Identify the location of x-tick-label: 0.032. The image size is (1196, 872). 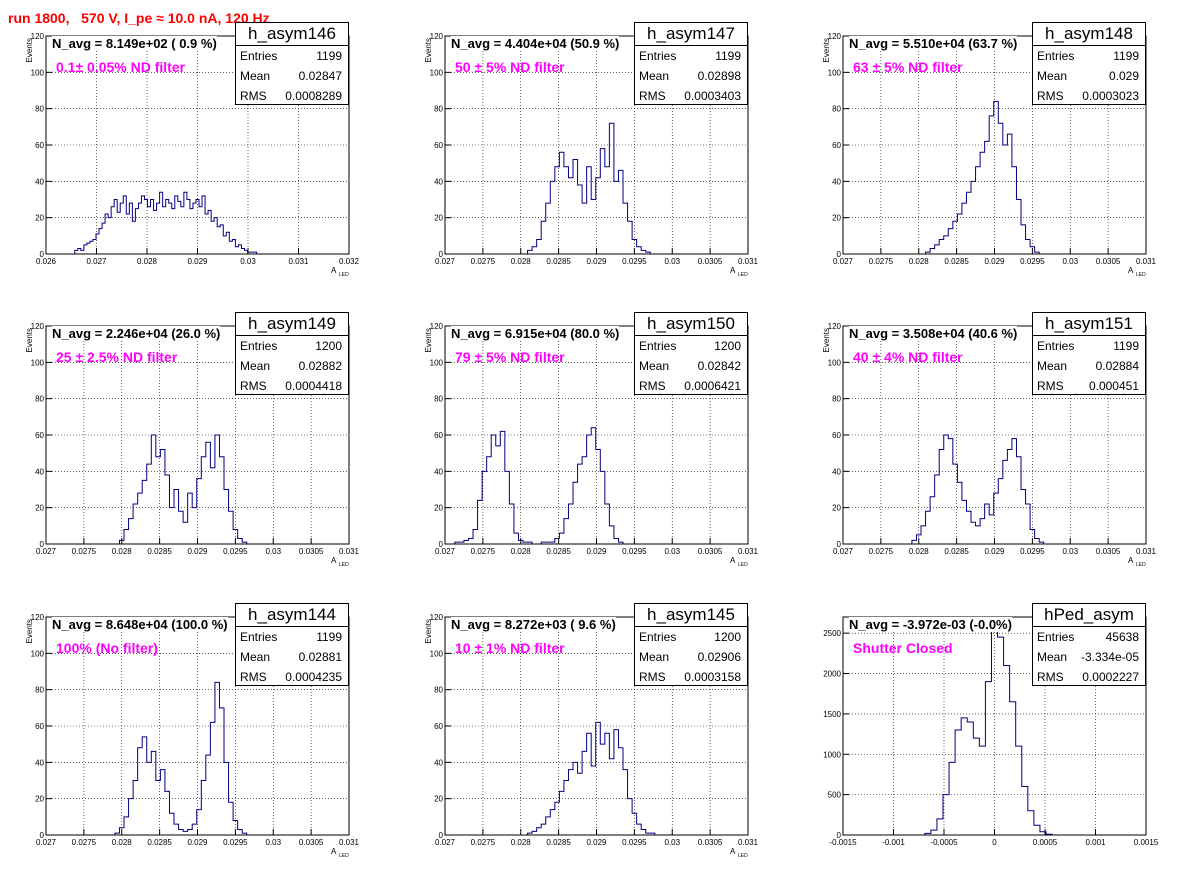
(349, 261).